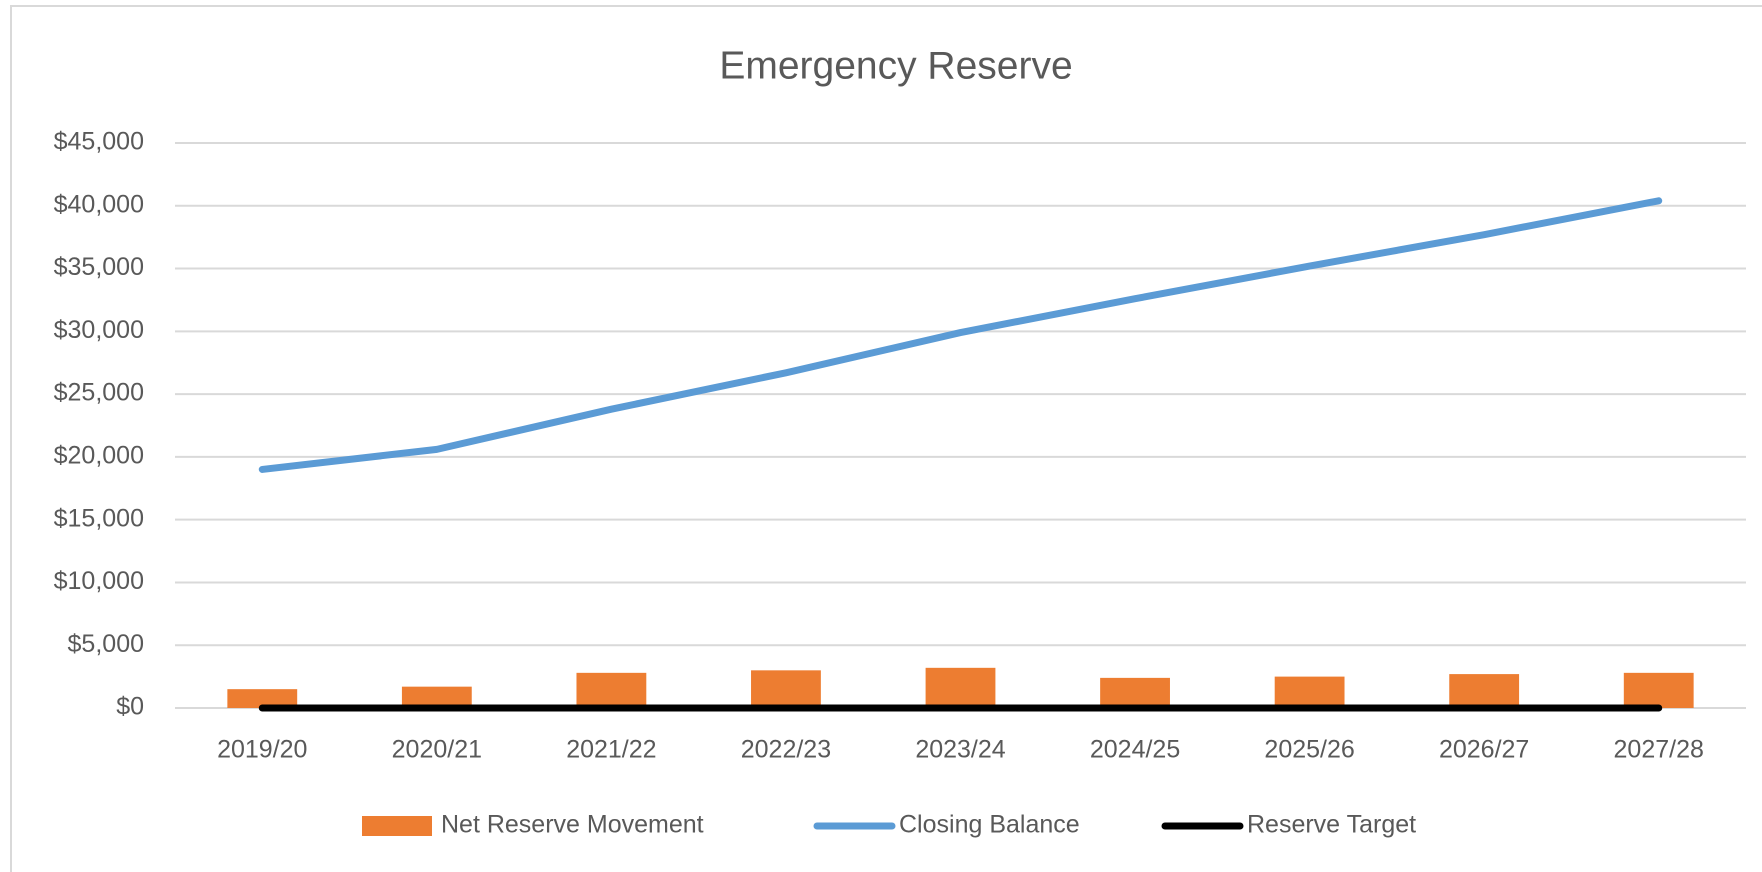 The height and width of the screenshot is (872, 1762). Describe the element at coordinates (437, 750) in the screenshot. I see `x-tick-label: 2020/21` at that location.